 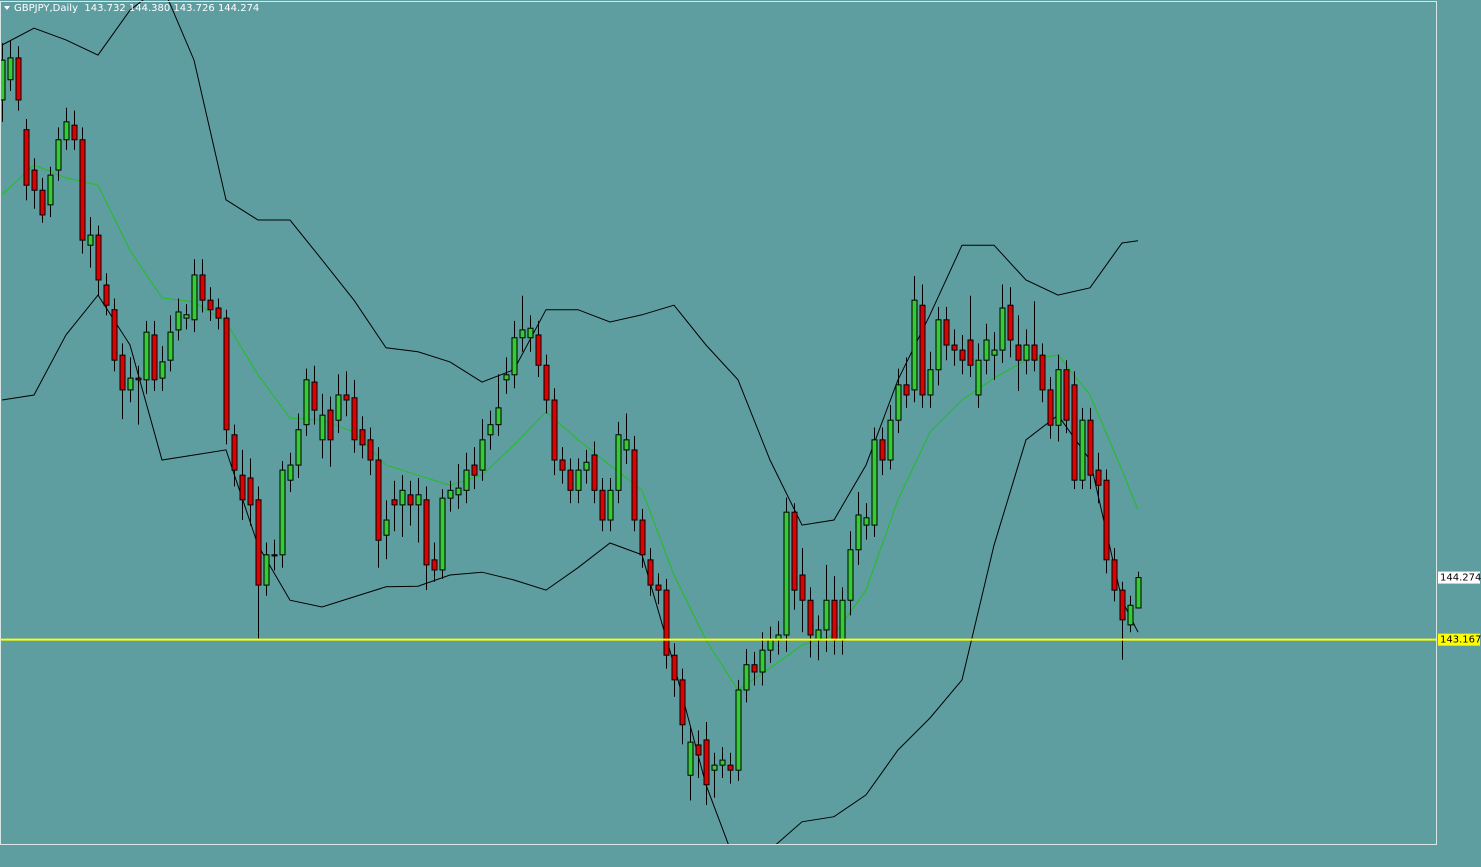 I want to click on last-price-label: 144.274, so click(x=1460, y=578).